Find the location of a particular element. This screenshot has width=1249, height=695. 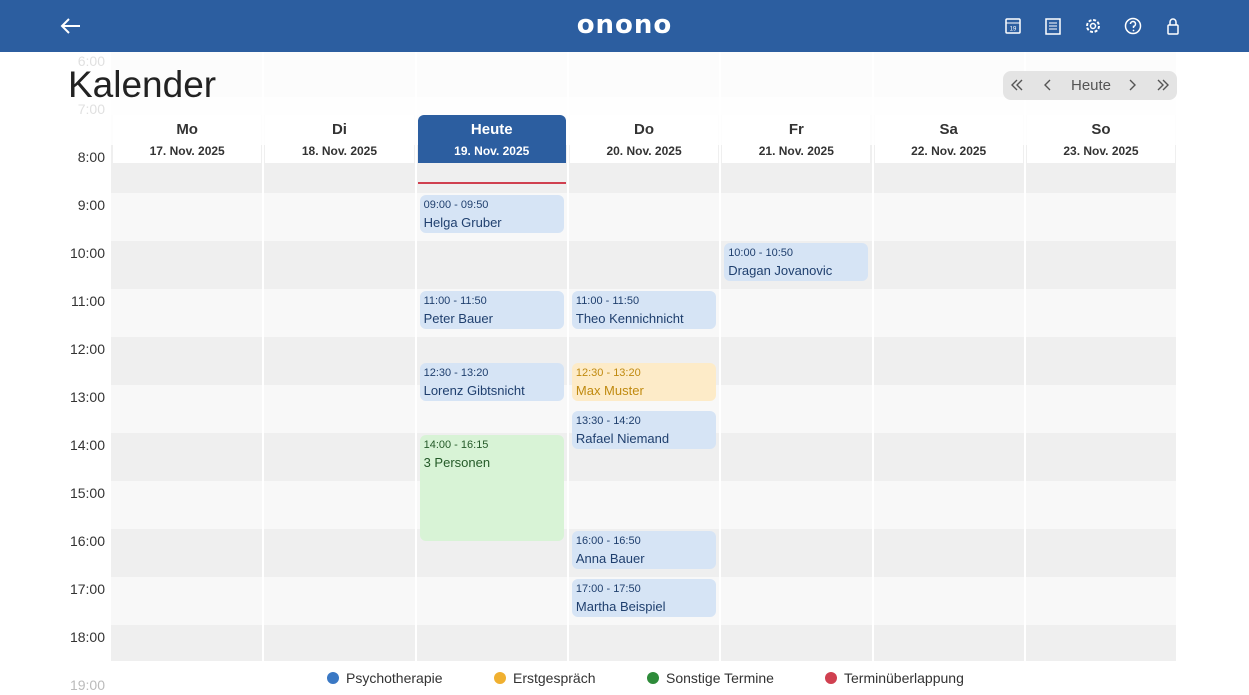

day-date: 19. Nov. 2025 is located at coordinates (492, 151).